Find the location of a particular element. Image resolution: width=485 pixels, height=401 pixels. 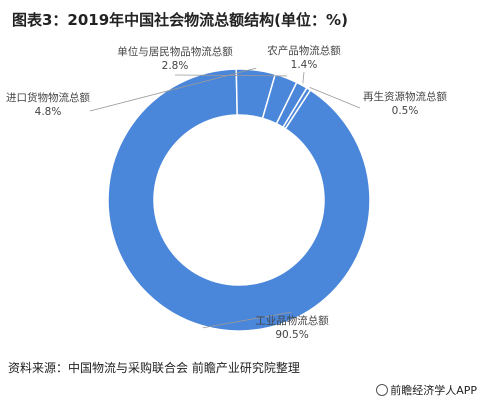

slice-name-label: 进口货物物流总额 is located at coordinates (48, 97).